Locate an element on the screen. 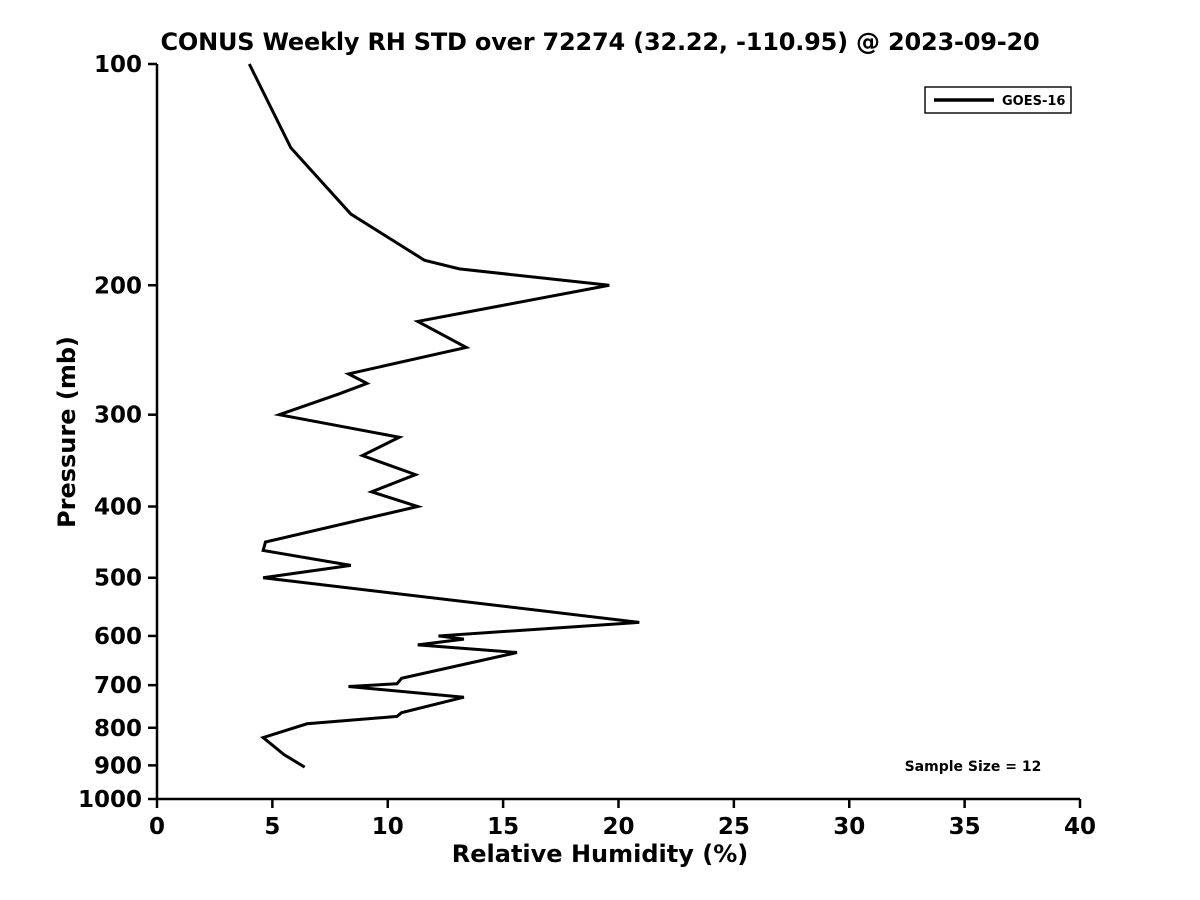 The image size is (1200, 900). sample-size-annotation: Sample Size = 12 is located at coordinates (973, 767).